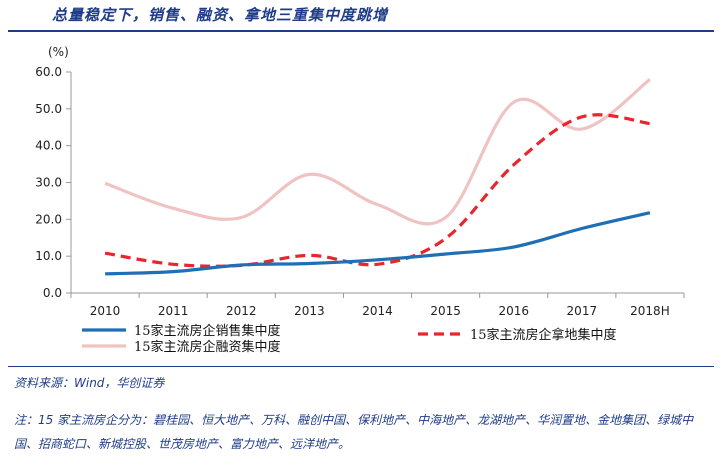 This screenshot has width=723, height=465. What do you see at coordinates (377, 311) in the screenshot?
I see `x-tick-label: 2014` at bounding box center [377, 311].